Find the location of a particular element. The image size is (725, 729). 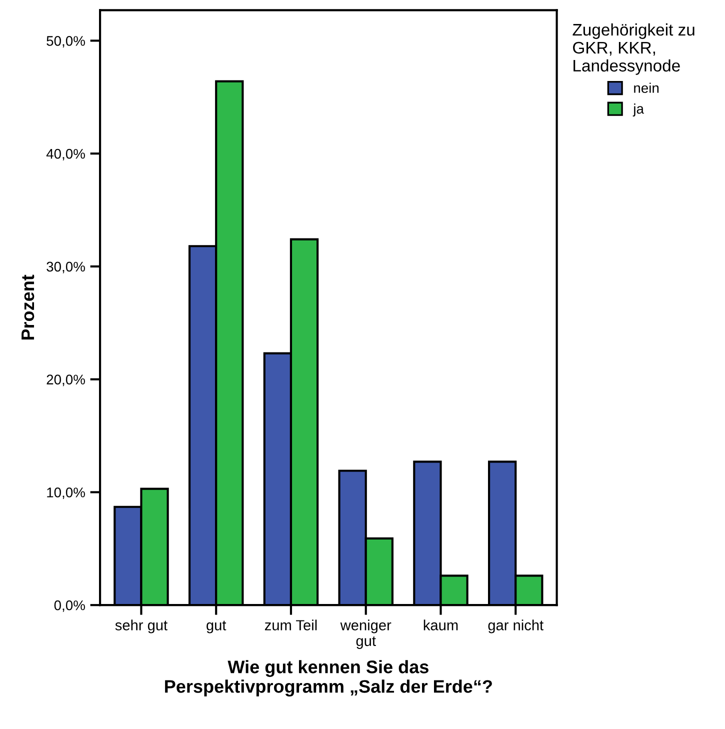

x-tick-label: gar nicht is located at coordinates (516, 627).